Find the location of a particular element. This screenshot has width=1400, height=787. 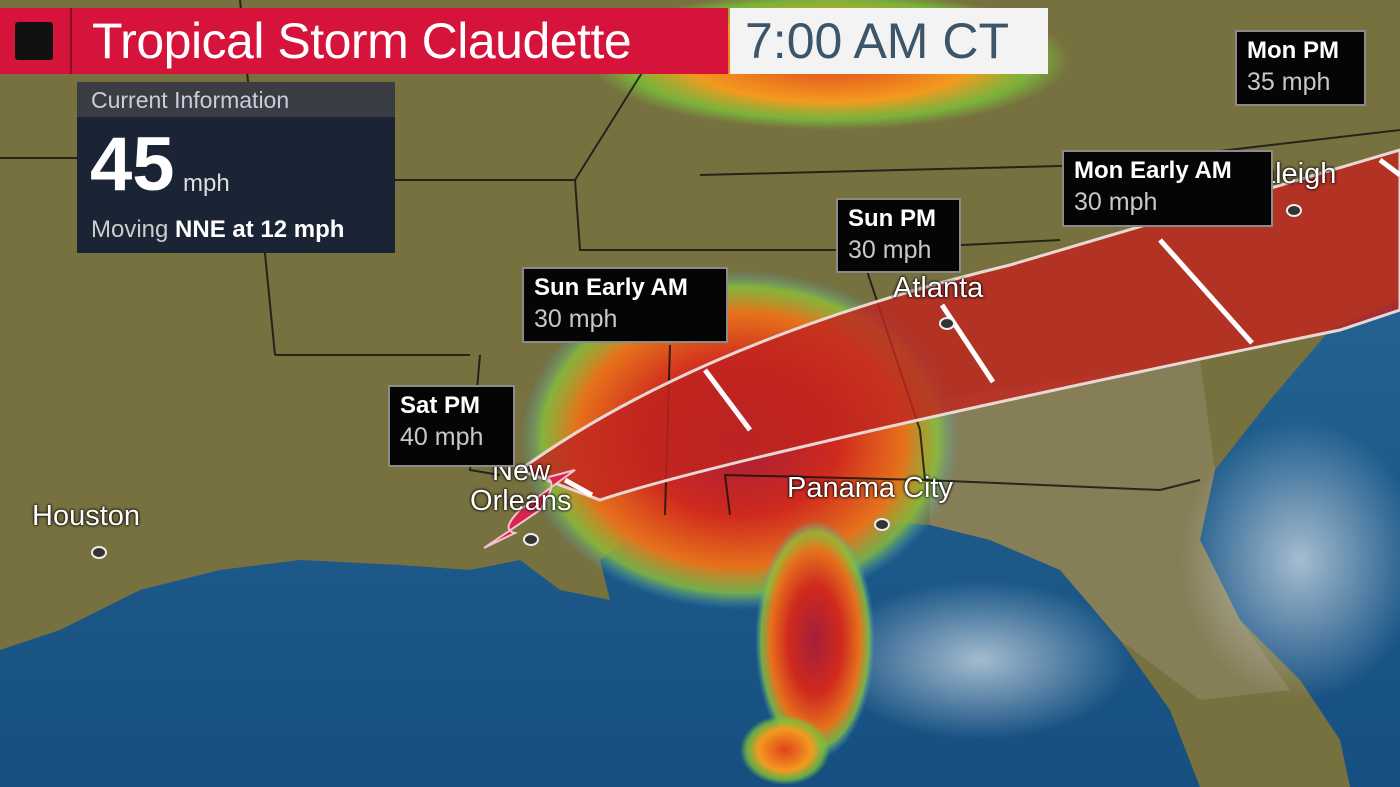

forecast-time: Sat PM is located at coordinates (440, 405).